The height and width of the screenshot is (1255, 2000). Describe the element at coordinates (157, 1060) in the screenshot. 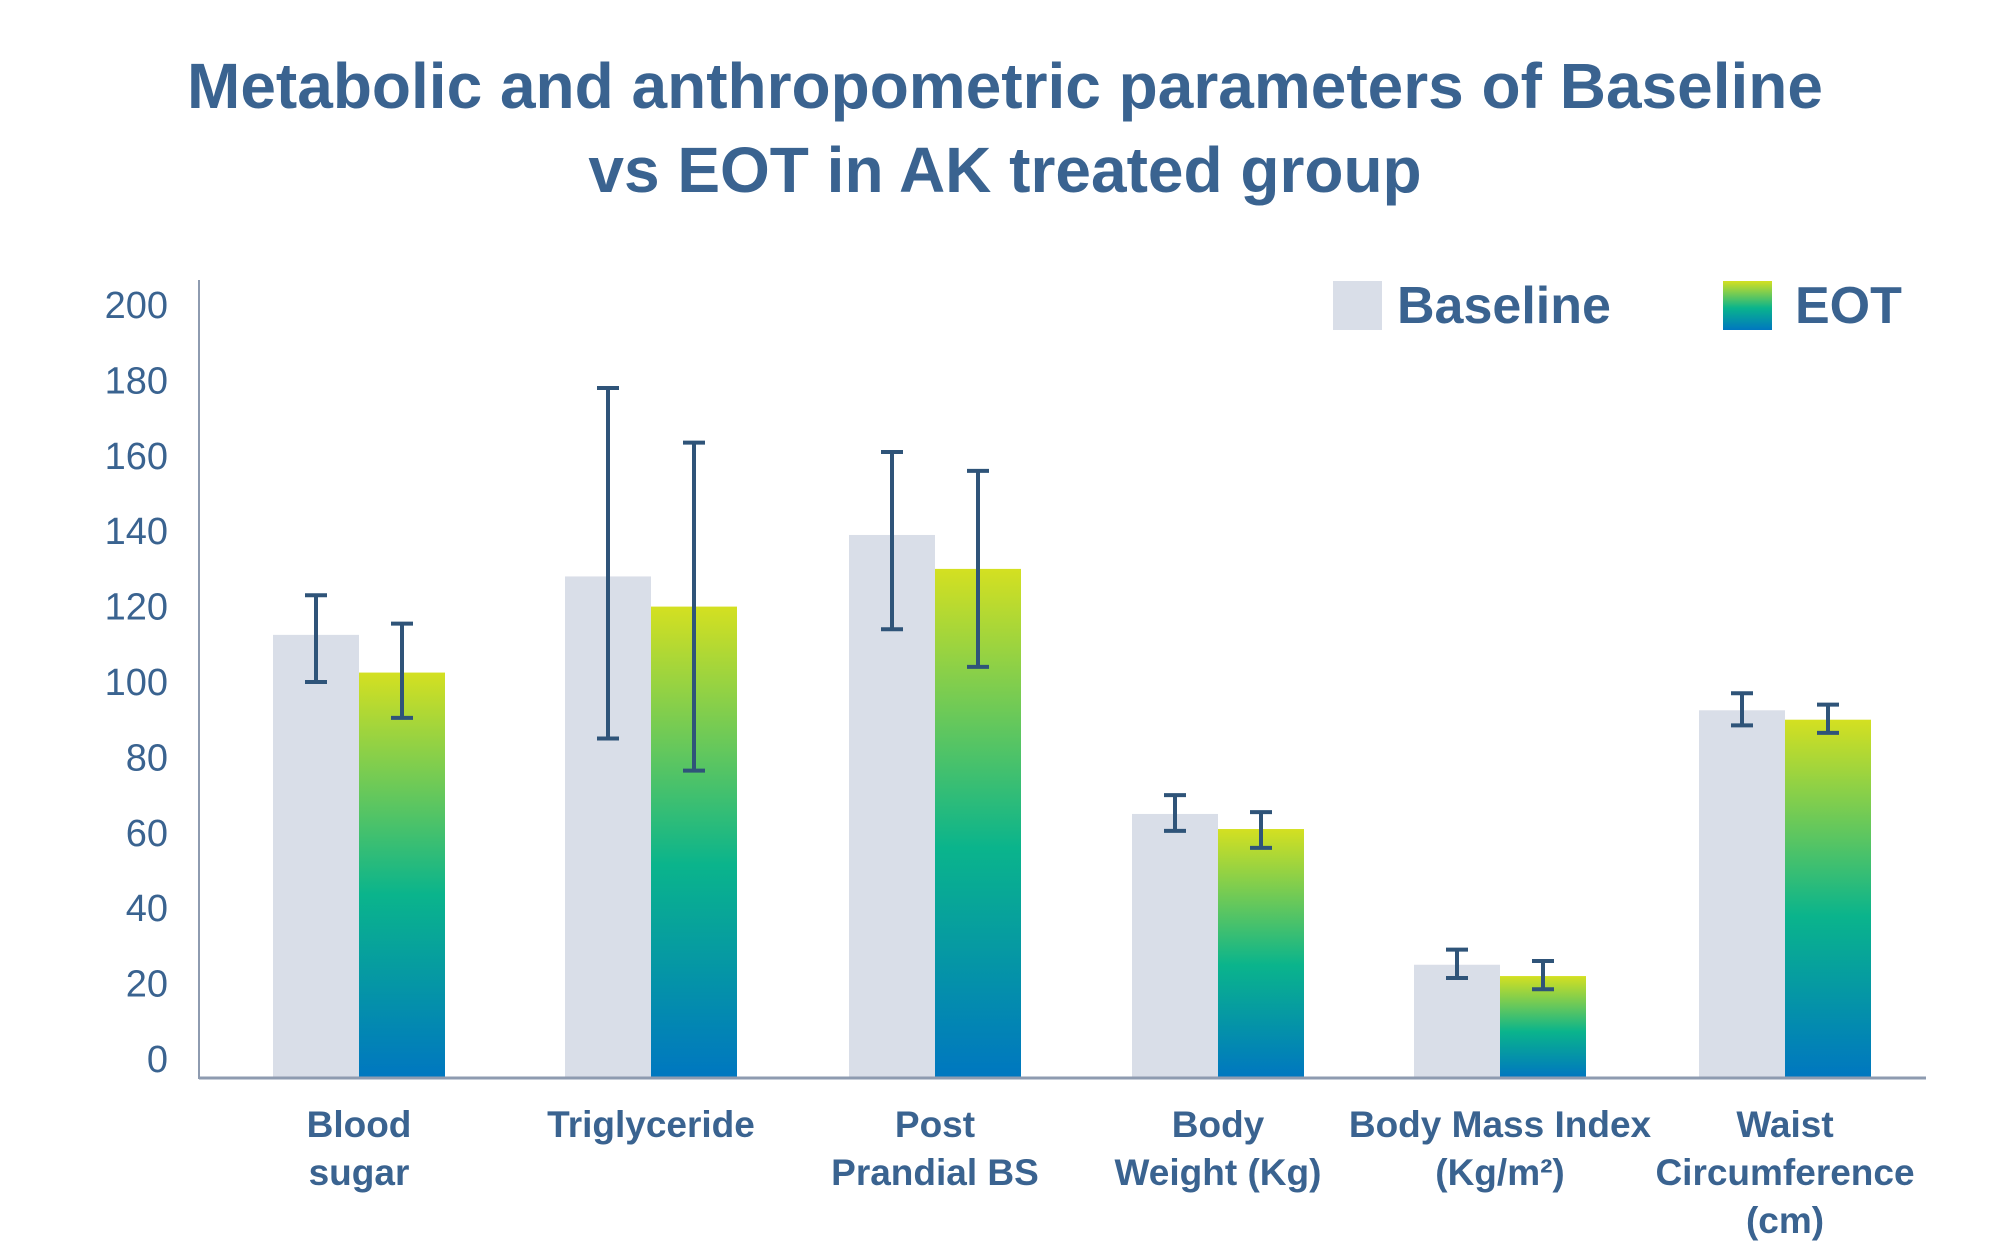

I see `y-tick-label: 0` at that location.